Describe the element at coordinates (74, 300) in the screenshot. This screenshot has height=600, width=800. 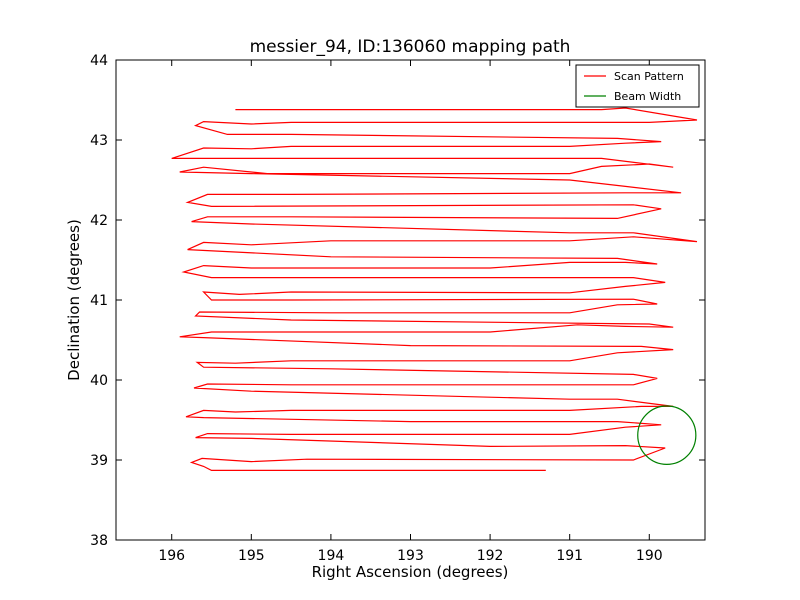
I see `y-axis-label: Declination (degrees)` at that location.